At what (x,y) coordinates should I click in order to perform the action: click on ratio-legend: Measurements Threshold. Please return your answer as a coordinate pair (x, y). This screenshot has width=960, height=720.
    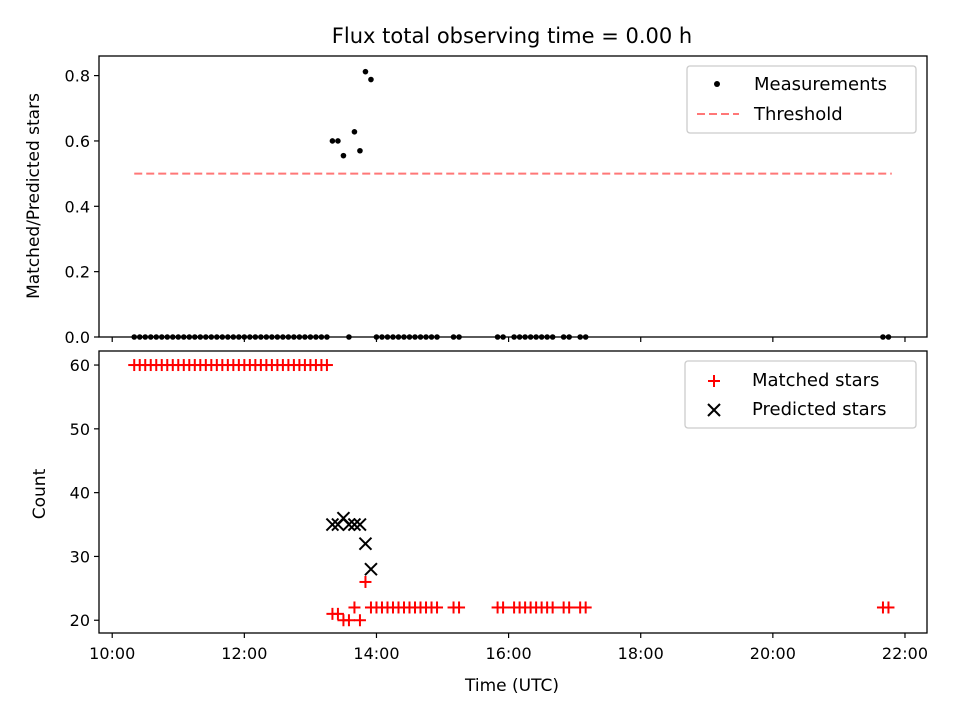
    Looking at the image, I should click on (801, 99).